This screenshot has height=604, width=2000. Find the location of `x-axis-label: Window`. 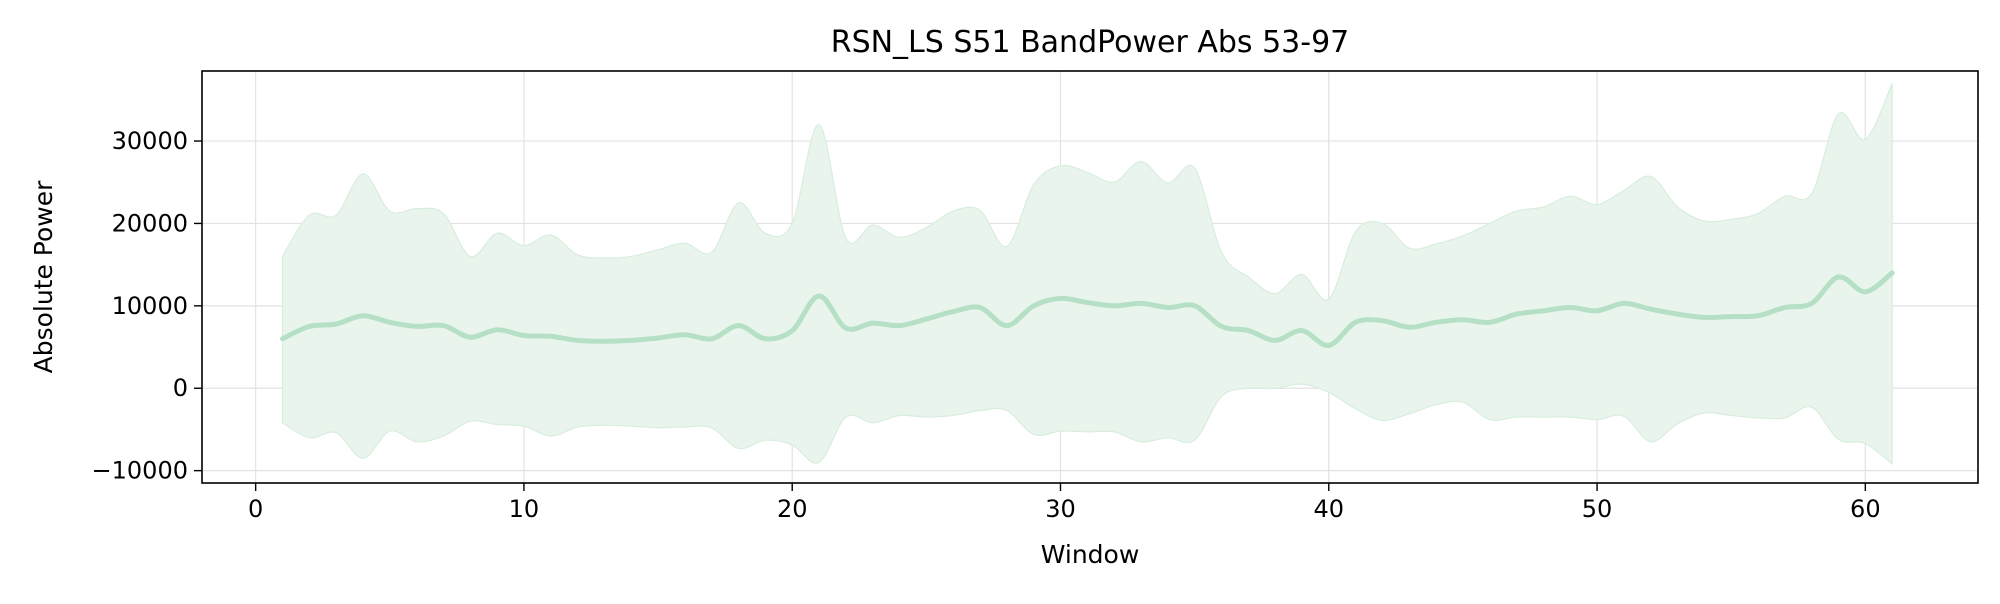

x-axis-label: Window is located at coordinates (1090, 554).